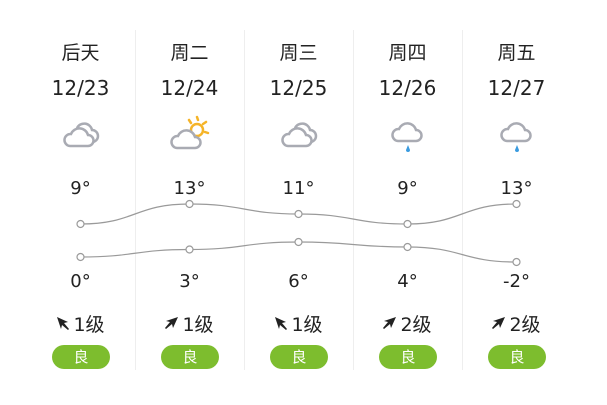  What do you see at coordinates (298, 53) in the screenshot?
I see `day-label: 周三` at bounding box center [298, 53].